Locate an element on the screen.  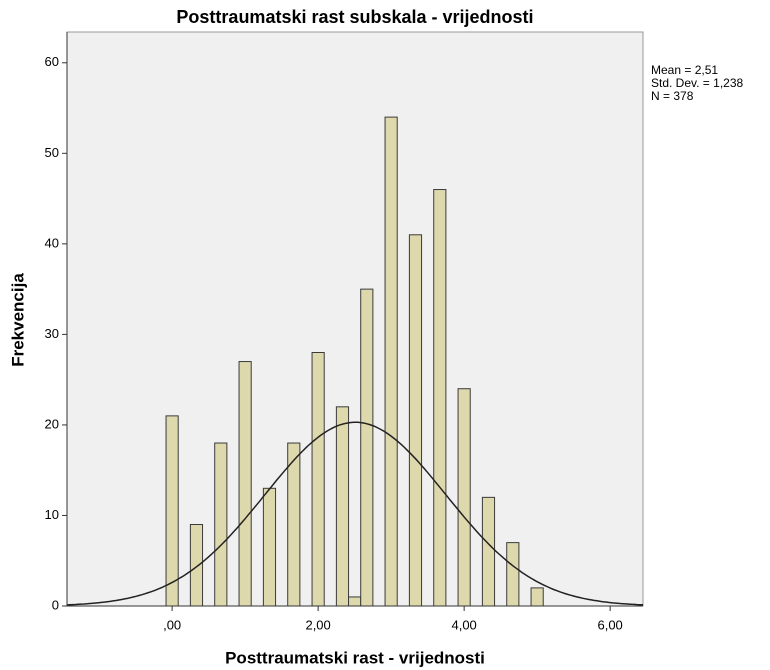
stat-label: N = 378 is located at coordinates (672, 96).